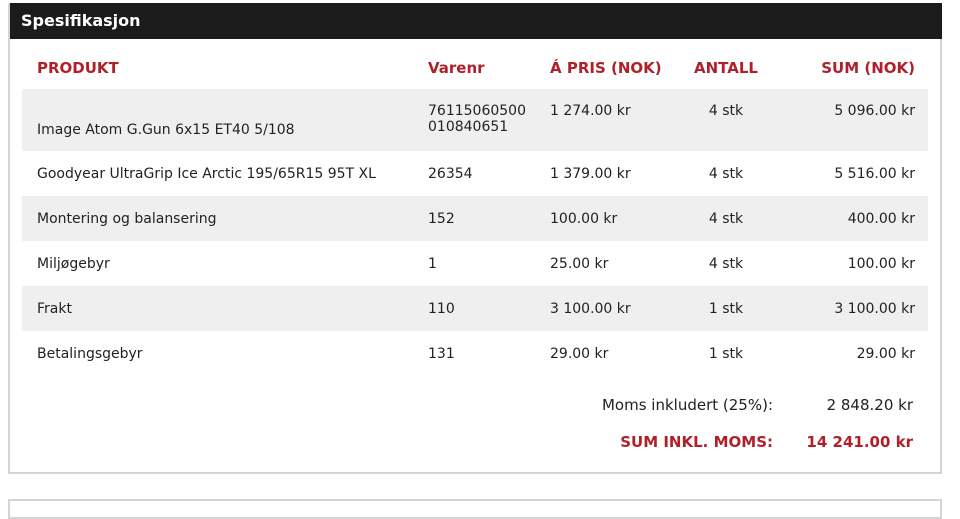 This screenshot has height=519, width=960. I want to click on cell-price: 25.00 kr, so click(579, 263).